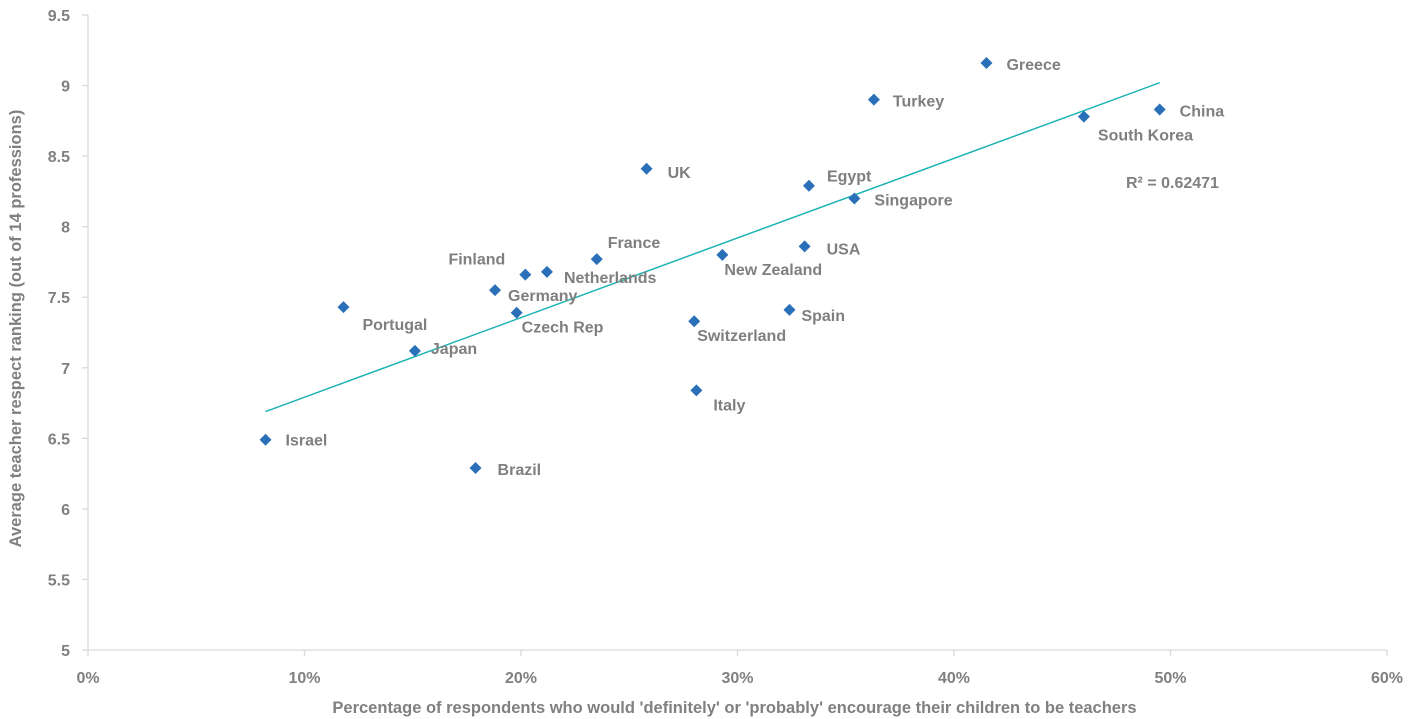  I want to click on label-germany: Germany, so click(542, 296).